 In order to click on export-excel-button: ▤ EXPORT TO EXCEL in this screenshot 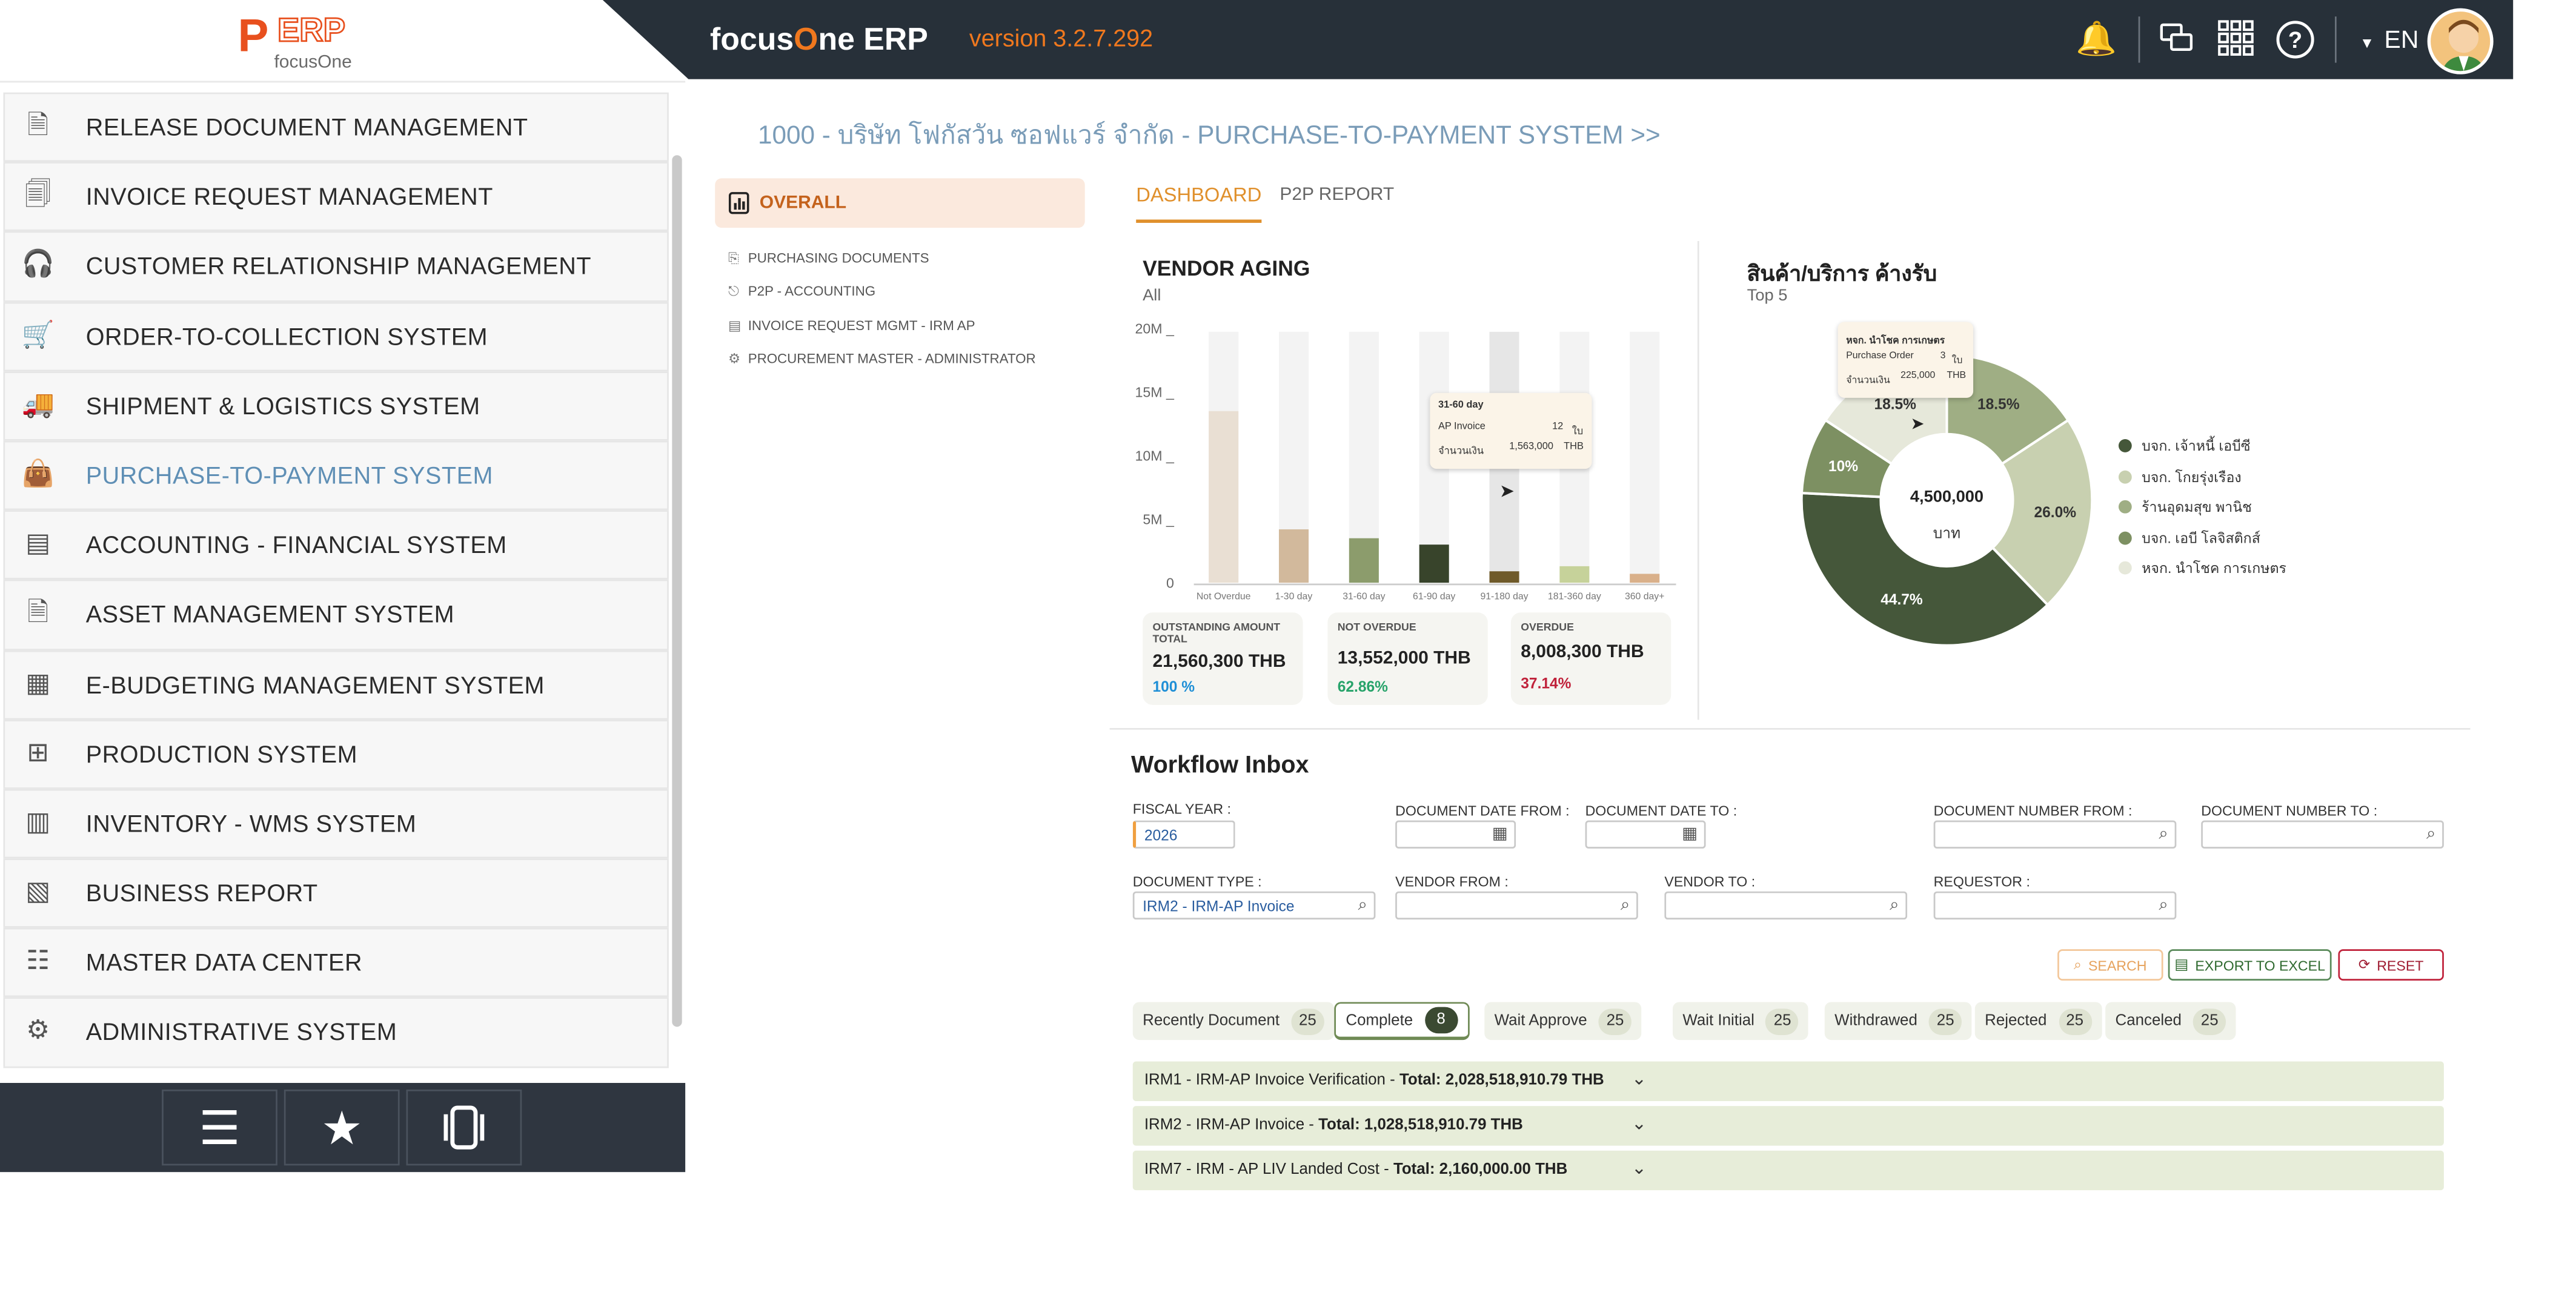, I will do `click(2250, 965)`.